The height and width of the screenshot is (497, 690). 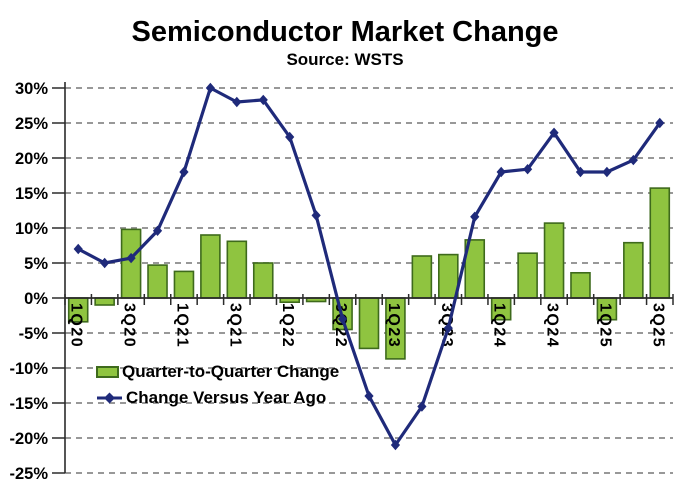 What do you see at coordinates (290, 137) in the screenshot?
I see `marker-1Q22` at bounding box center [290, 137].